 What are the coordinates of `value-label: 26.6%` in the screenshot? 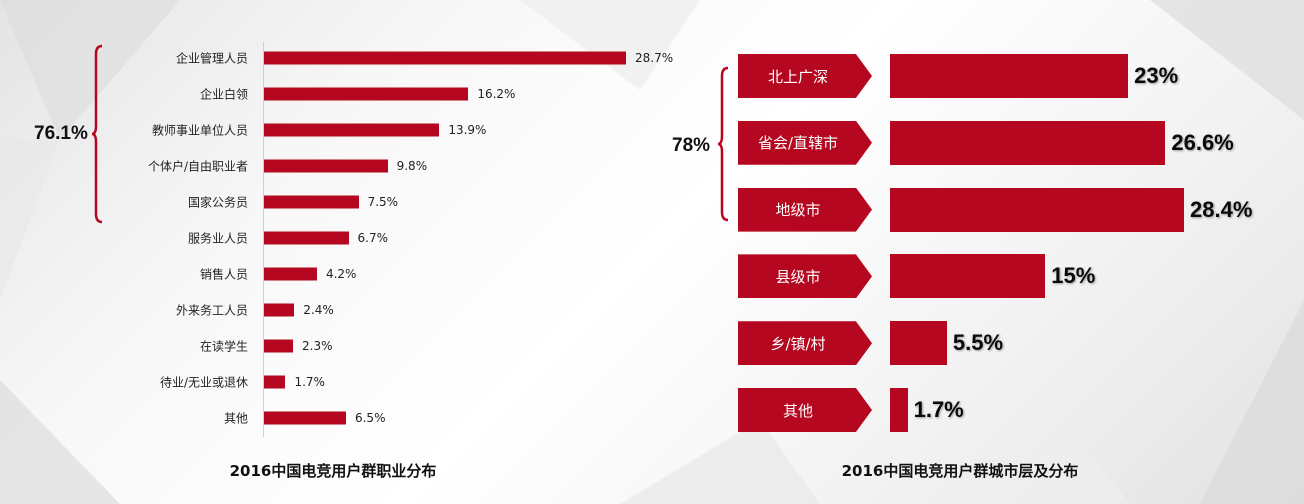 It's located at (1202, 142).